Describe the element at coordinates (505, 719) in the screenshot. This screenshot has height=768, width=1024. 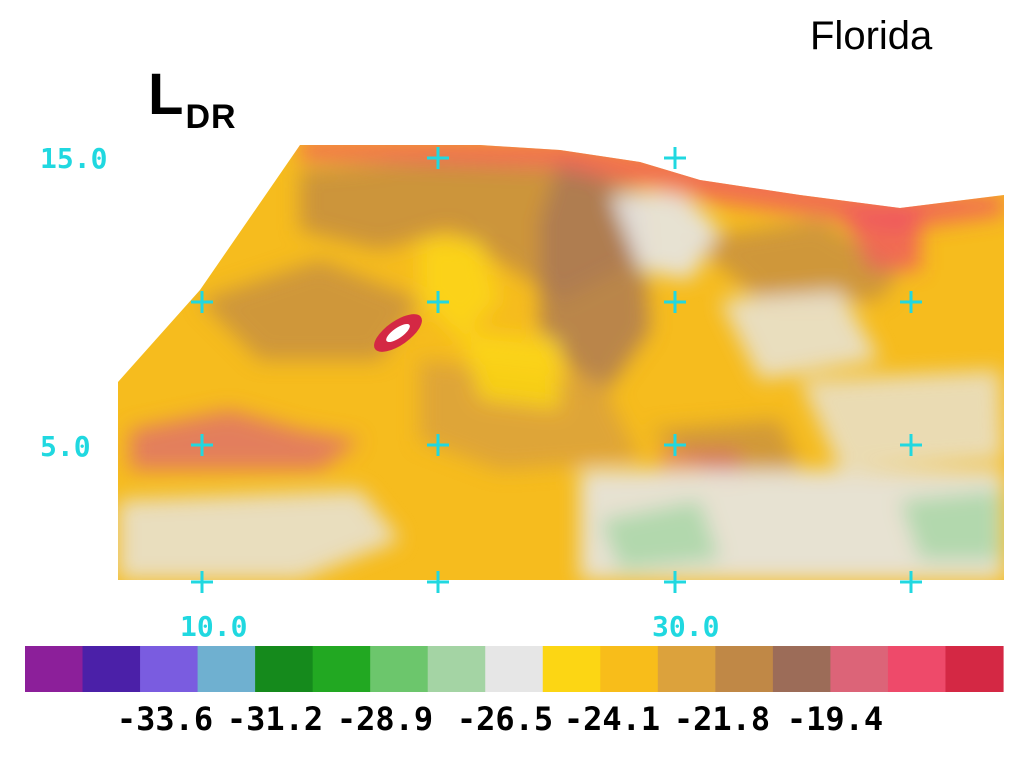
I see `colorbar-tick-label: -26.5` at that location.